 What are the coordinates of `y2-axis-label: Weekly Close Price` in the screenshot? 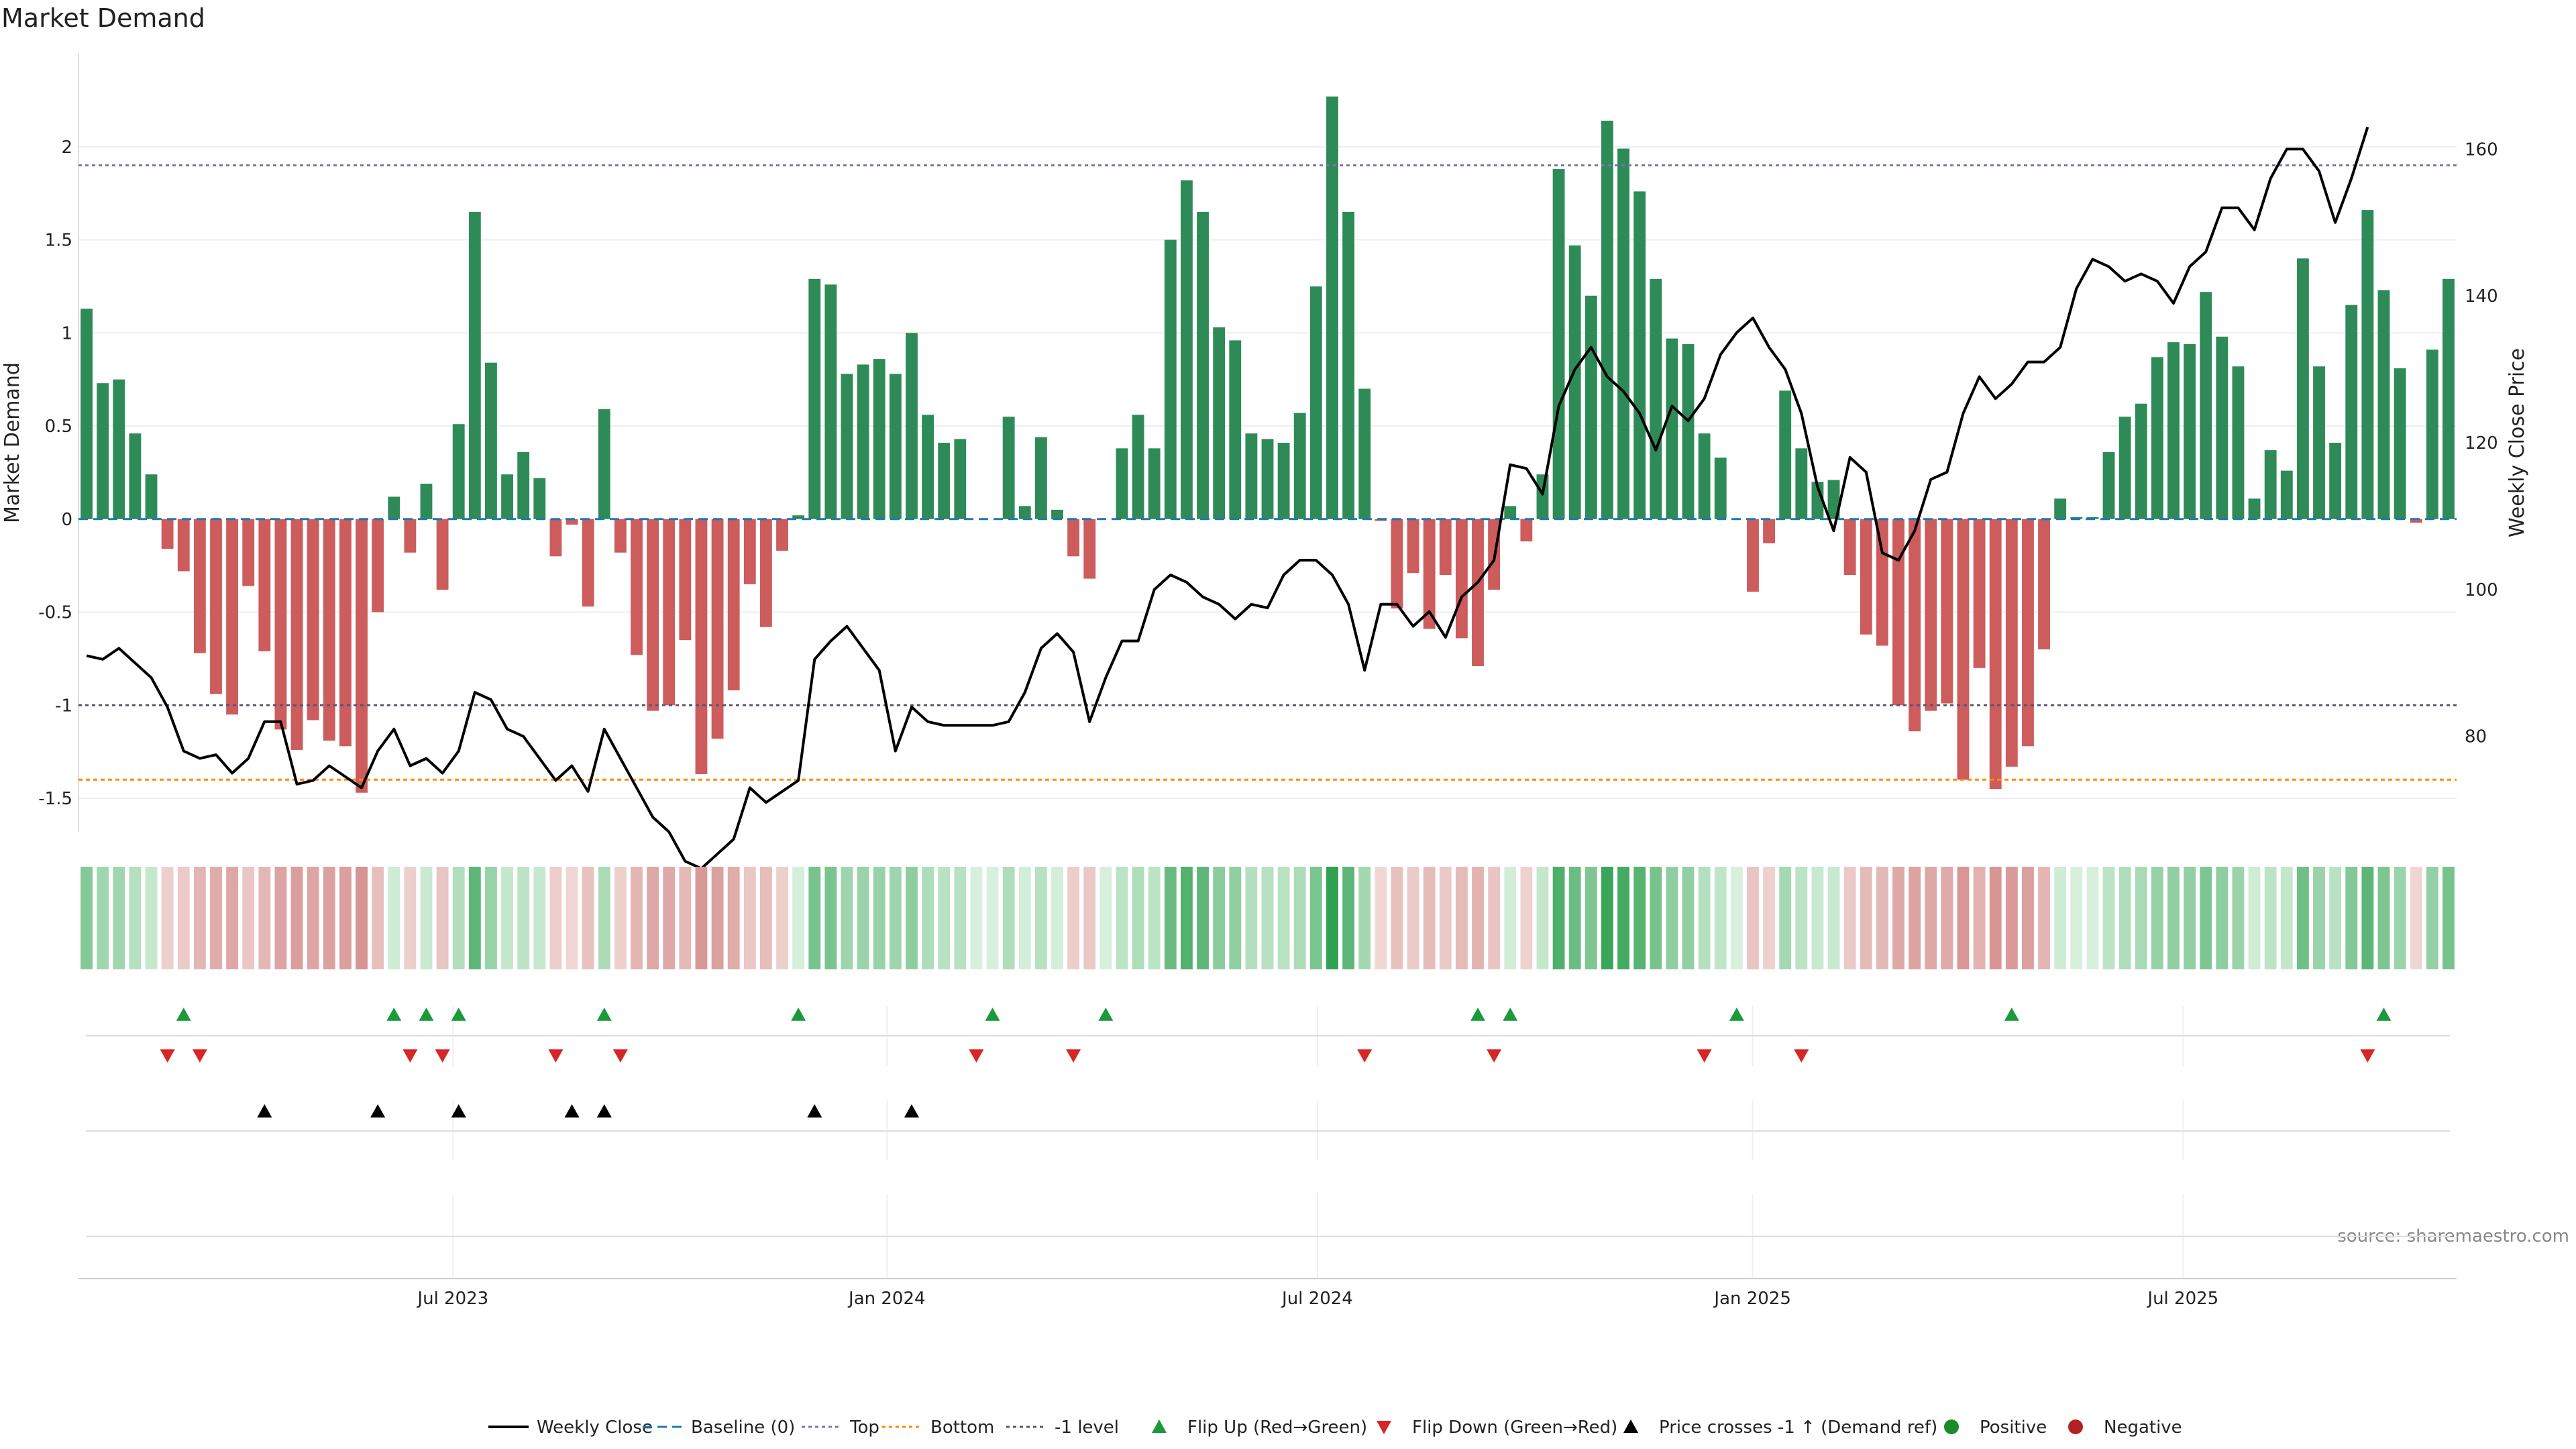 It's located at (2517, 442).